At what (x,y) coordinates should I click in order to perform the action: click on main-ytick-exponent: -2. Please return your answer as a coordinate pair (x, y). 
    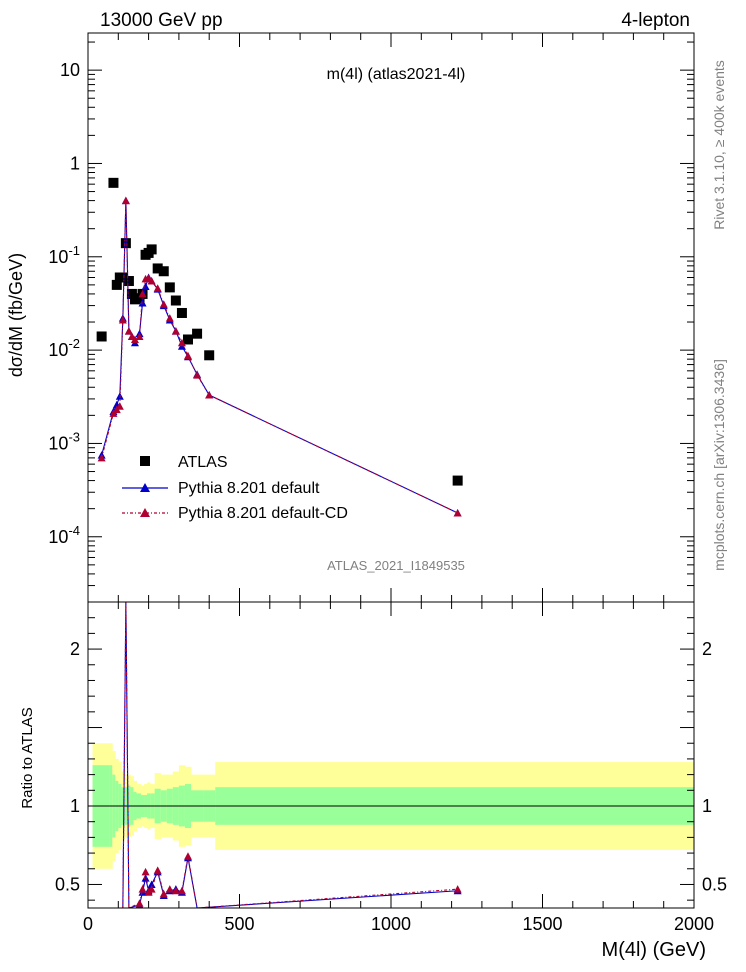
    Looking at the image, I should click on (74, 343).